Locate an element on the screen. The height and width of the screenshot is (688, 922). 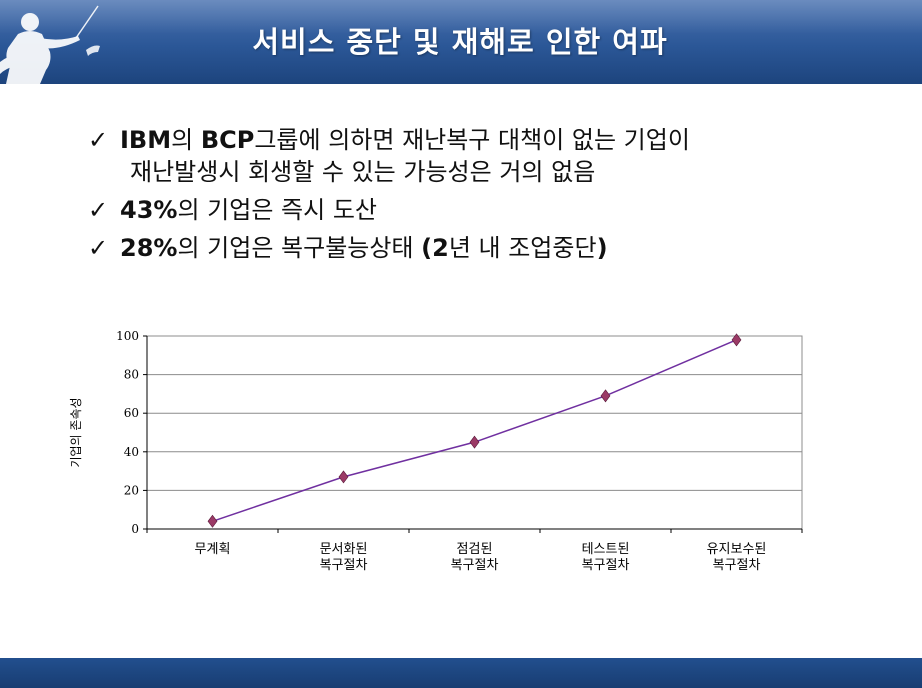
bullet-text-part: 28% is located at coordinates (149, 248).